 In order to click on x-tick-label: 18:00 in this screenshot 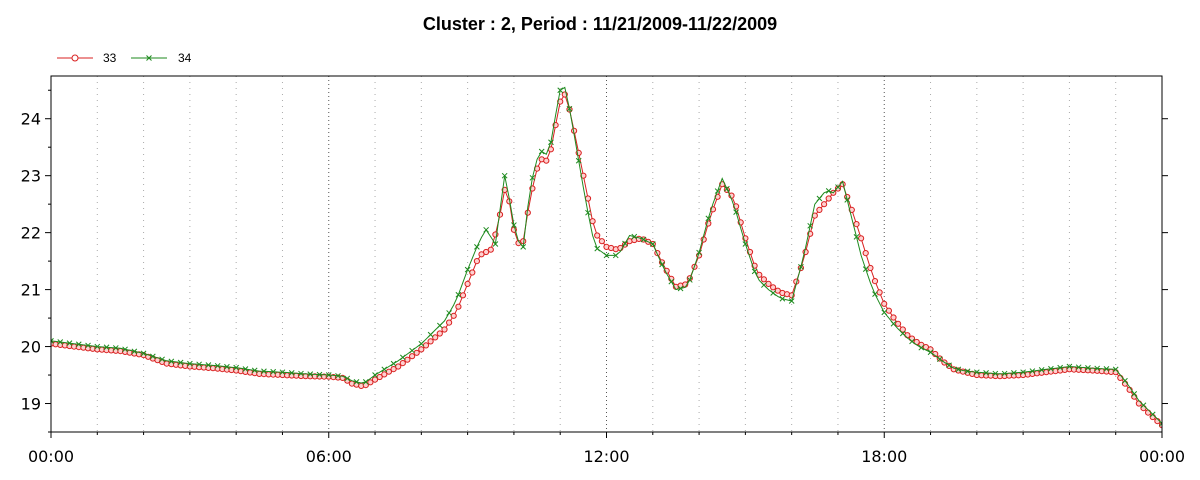, I will do `click(884, 456)`.